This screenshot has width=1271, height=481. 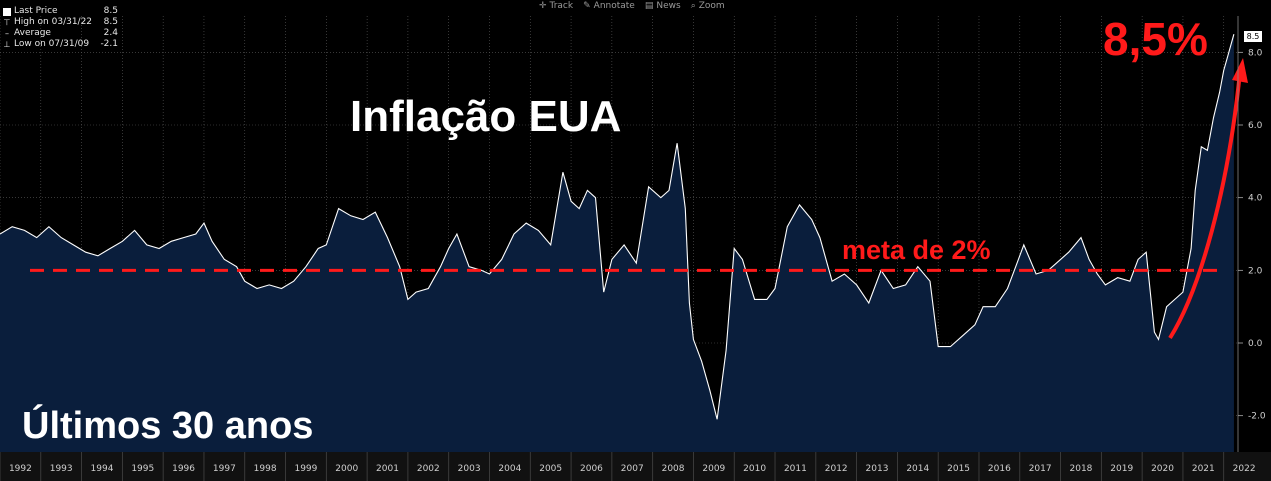 I want to click on legend-row-average: – Average 2.4, so click(x=60, y=33).